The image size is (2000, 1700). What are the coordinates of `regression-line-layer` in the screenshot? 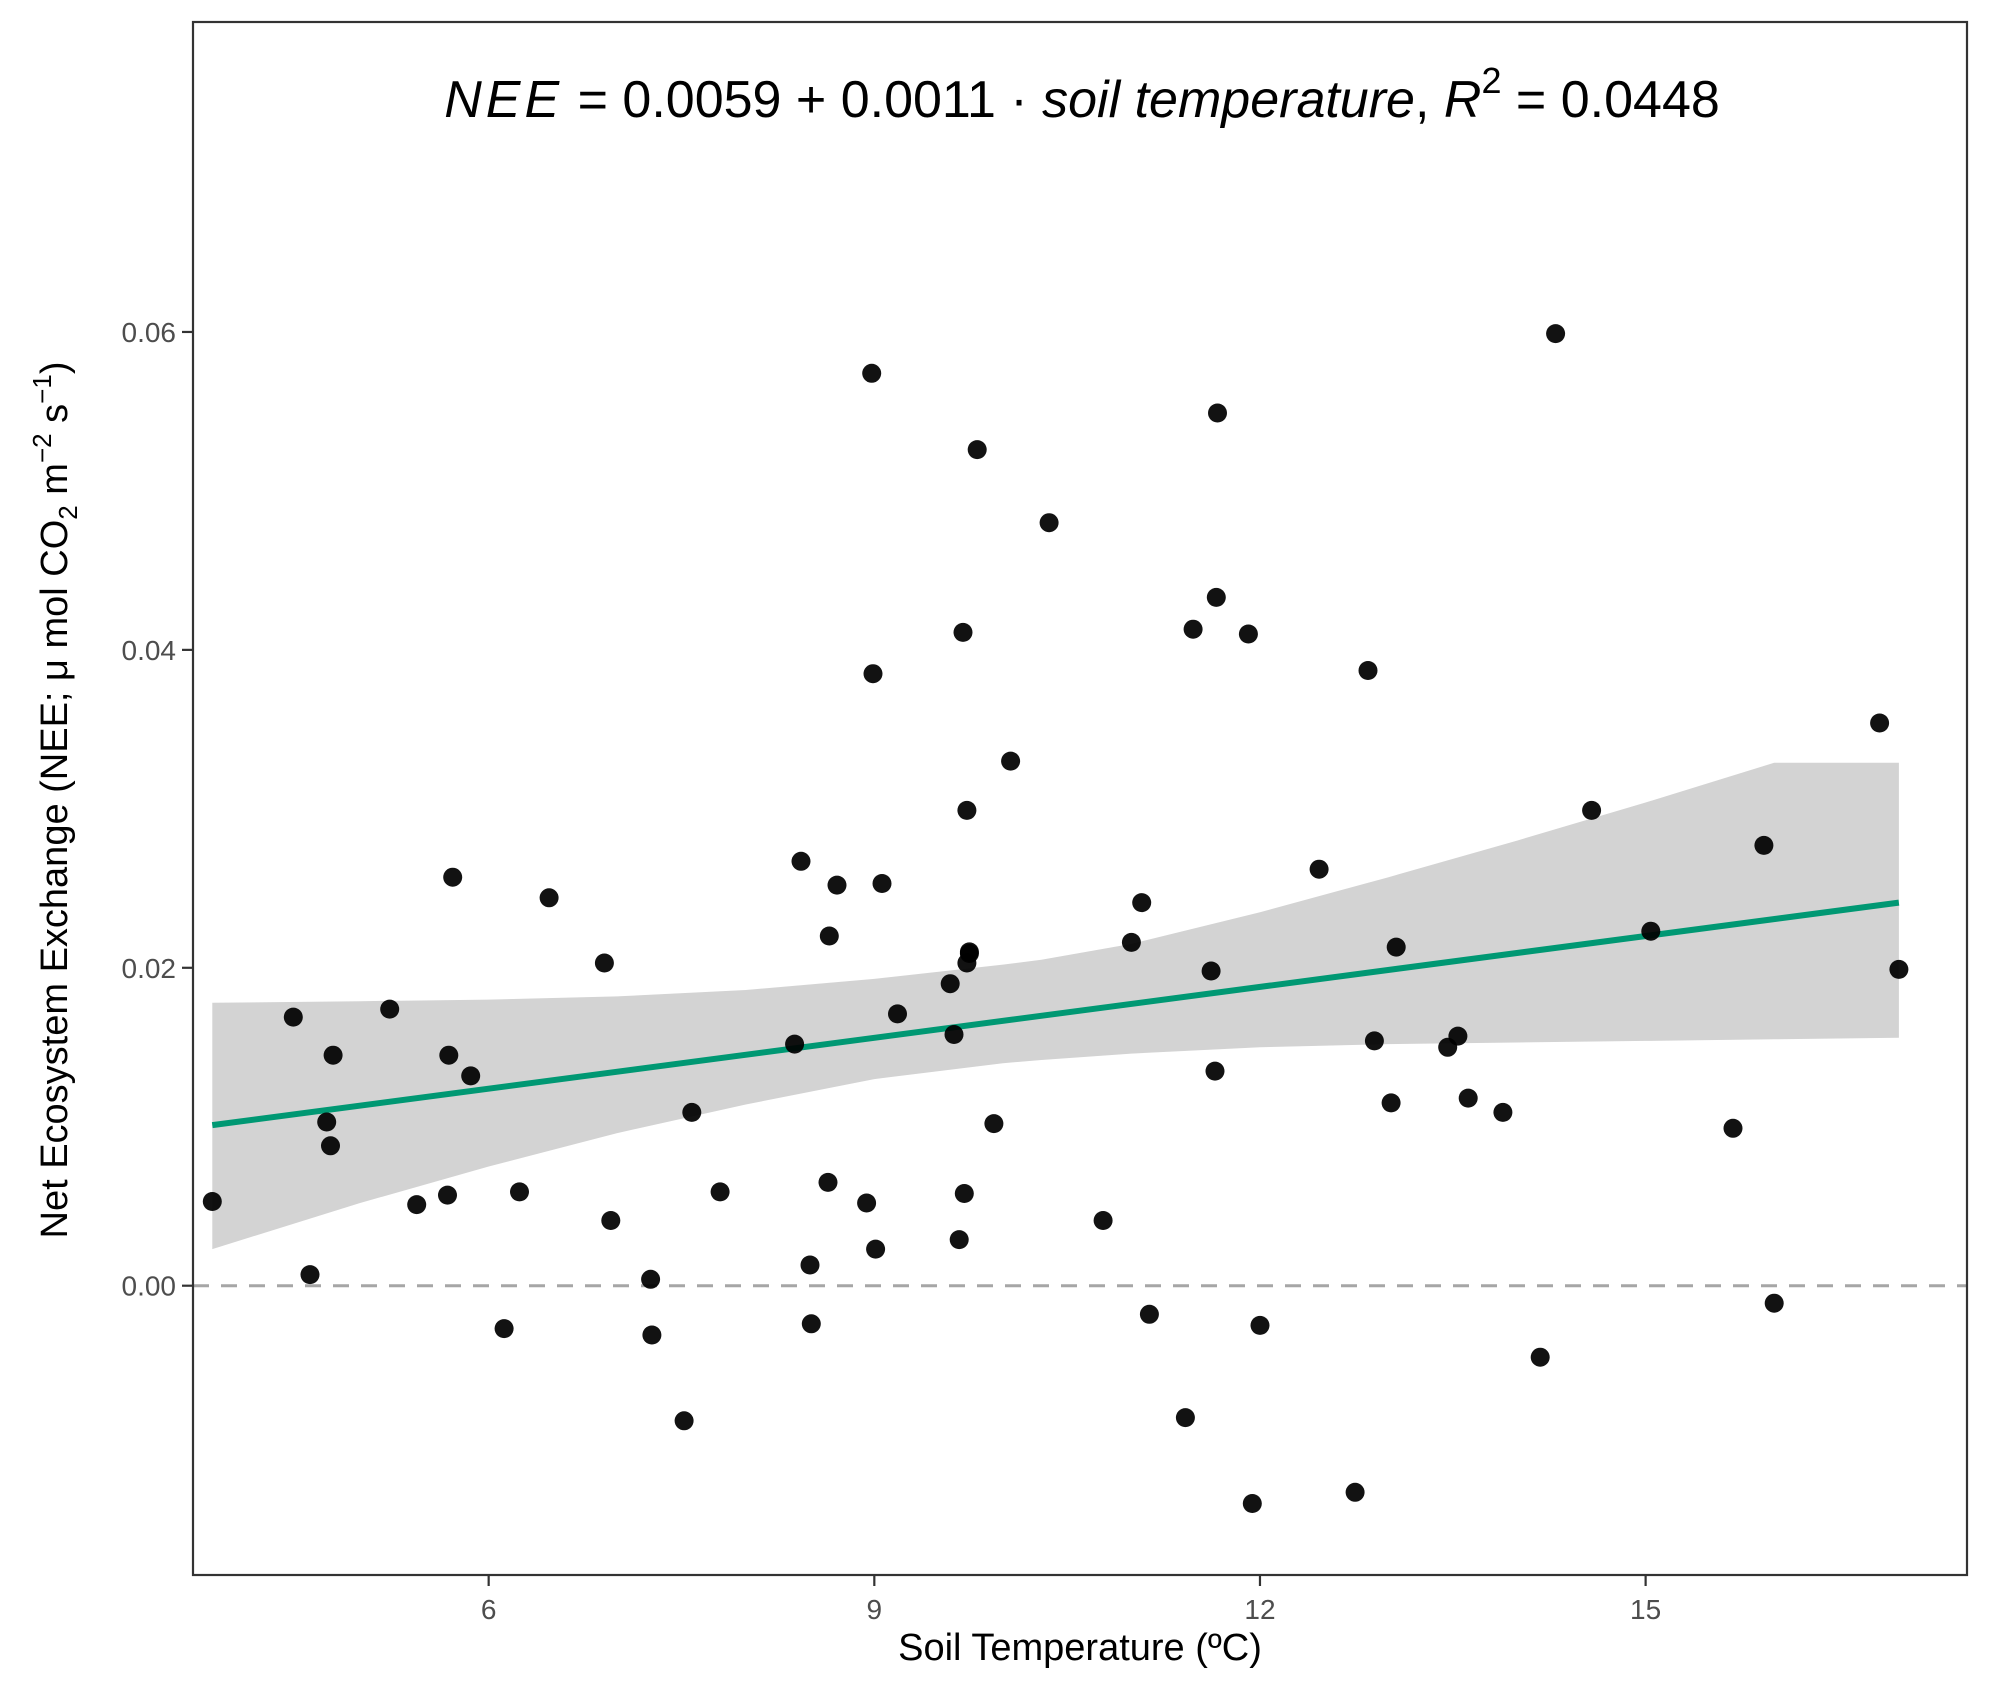 It's located at (1055, 1014).